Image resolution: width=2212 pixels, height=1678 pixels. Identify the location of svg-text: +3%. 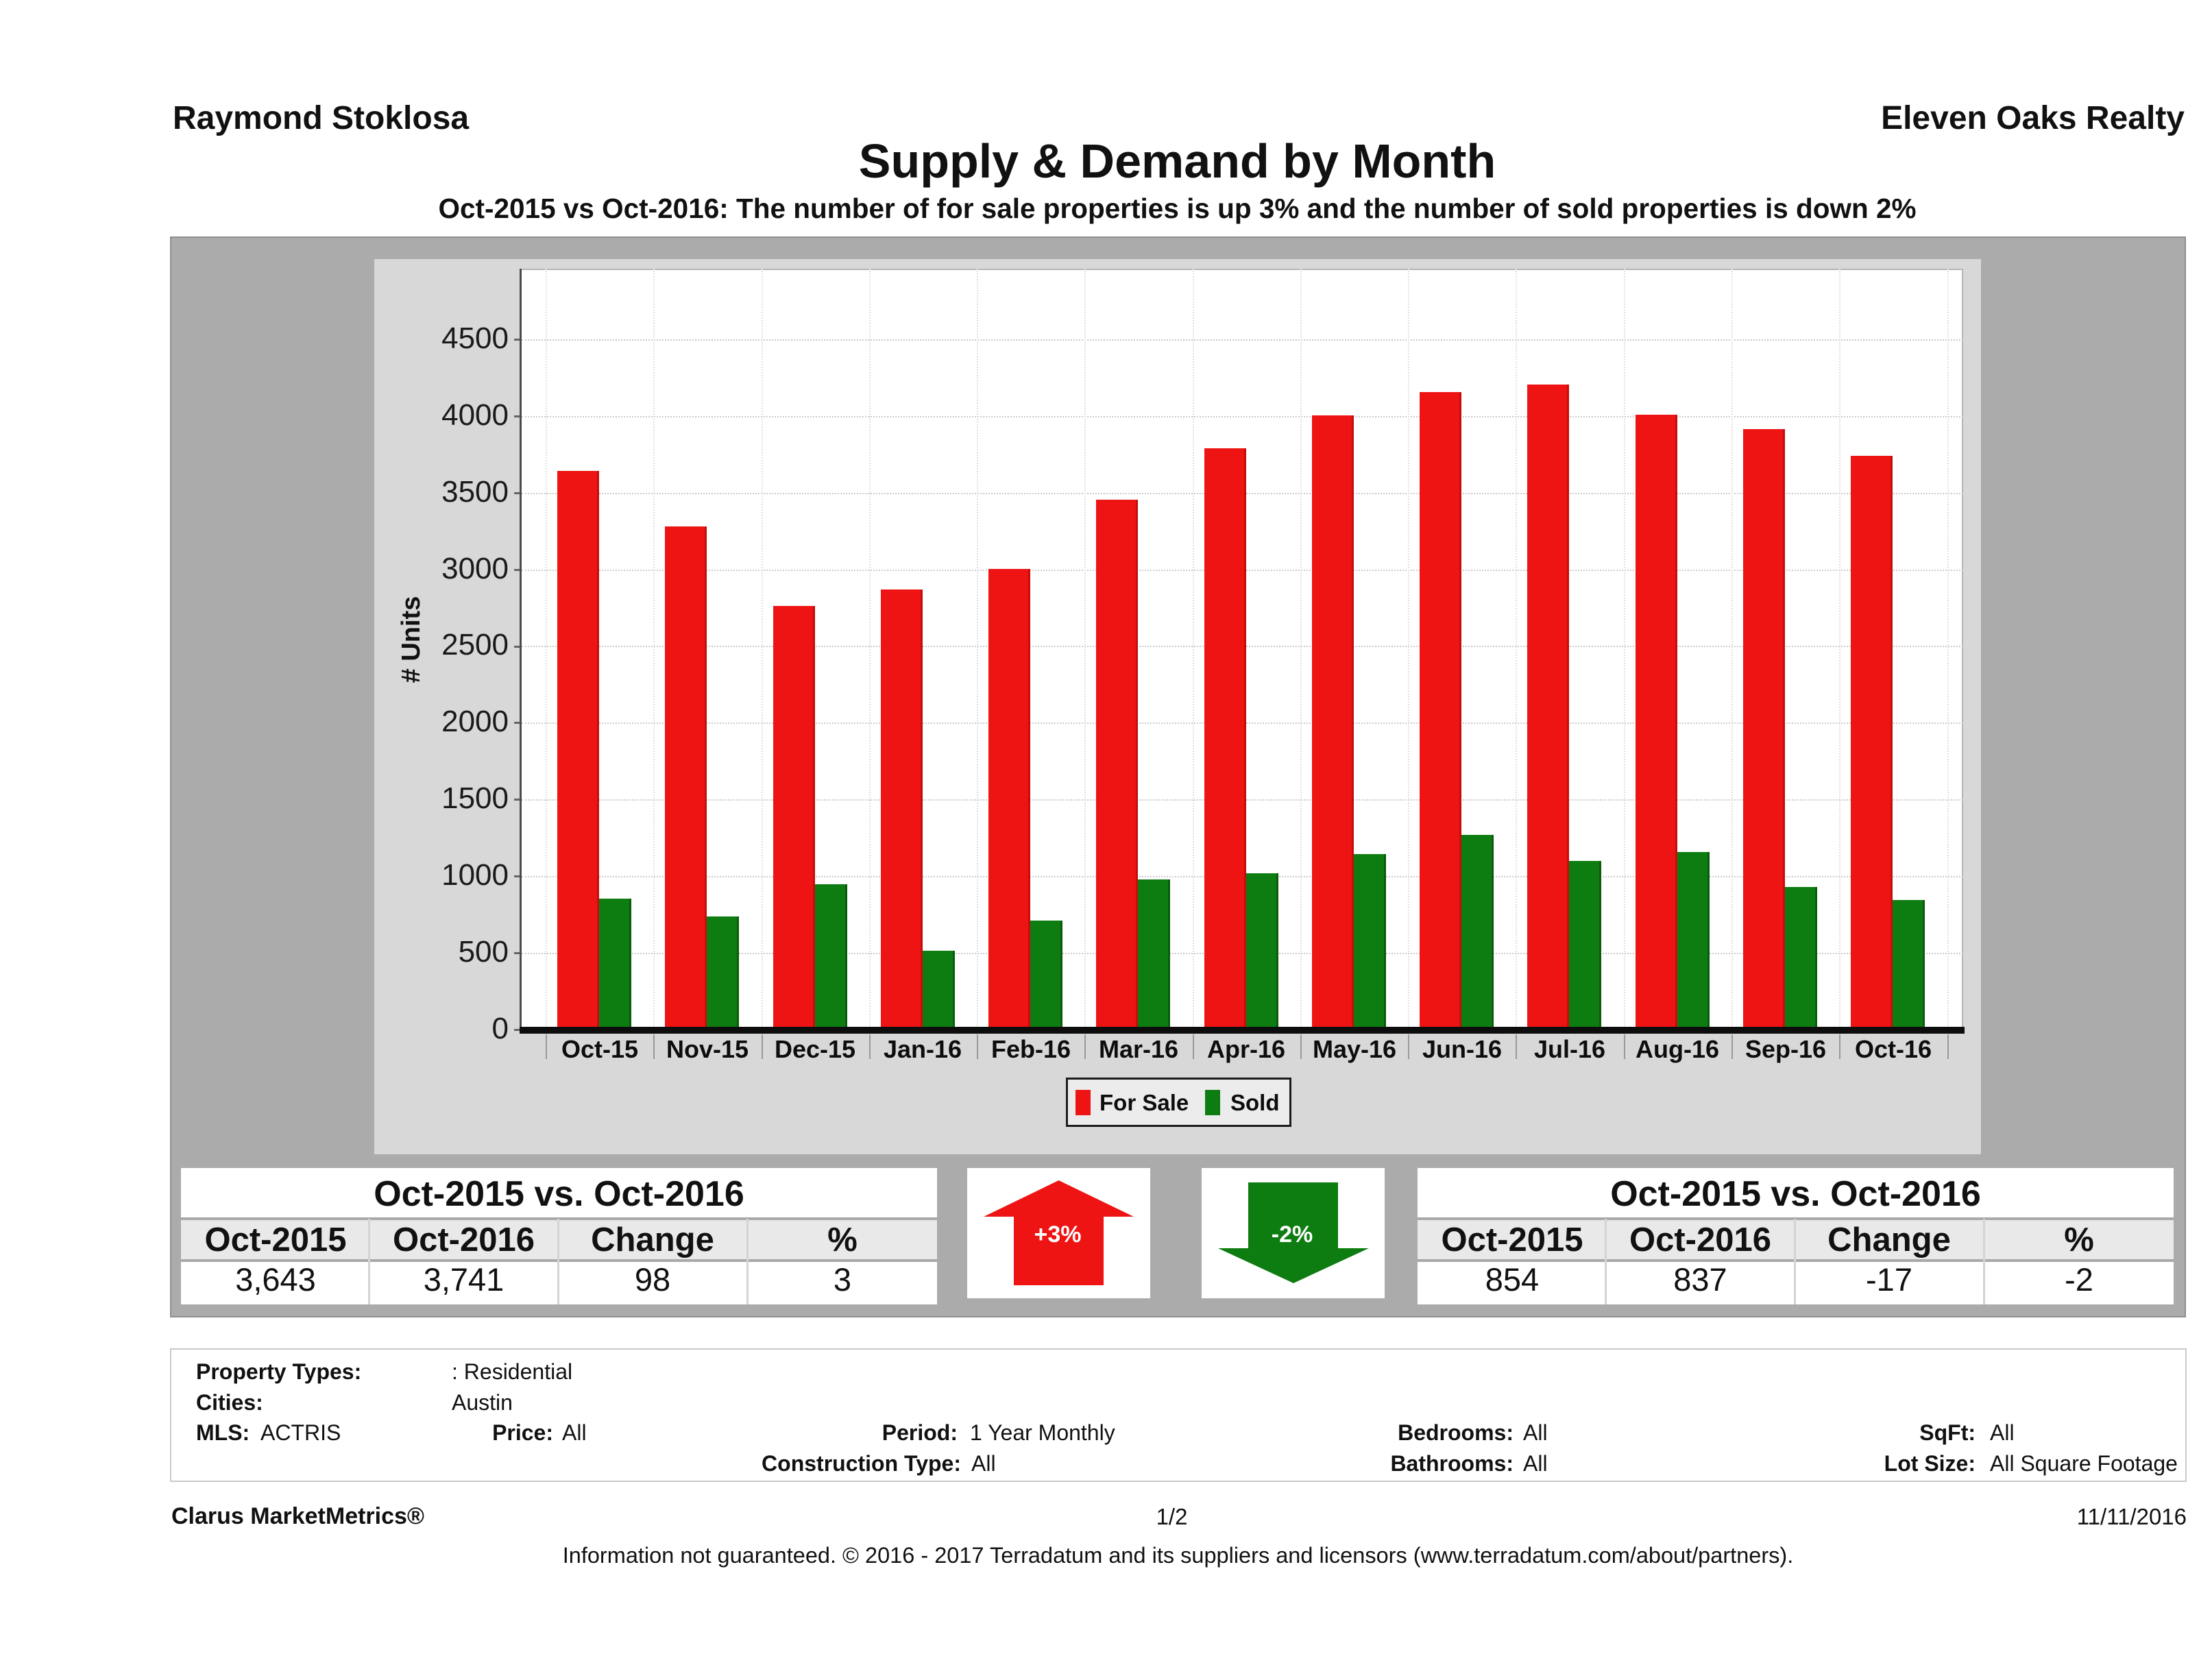
(1058, 1234).